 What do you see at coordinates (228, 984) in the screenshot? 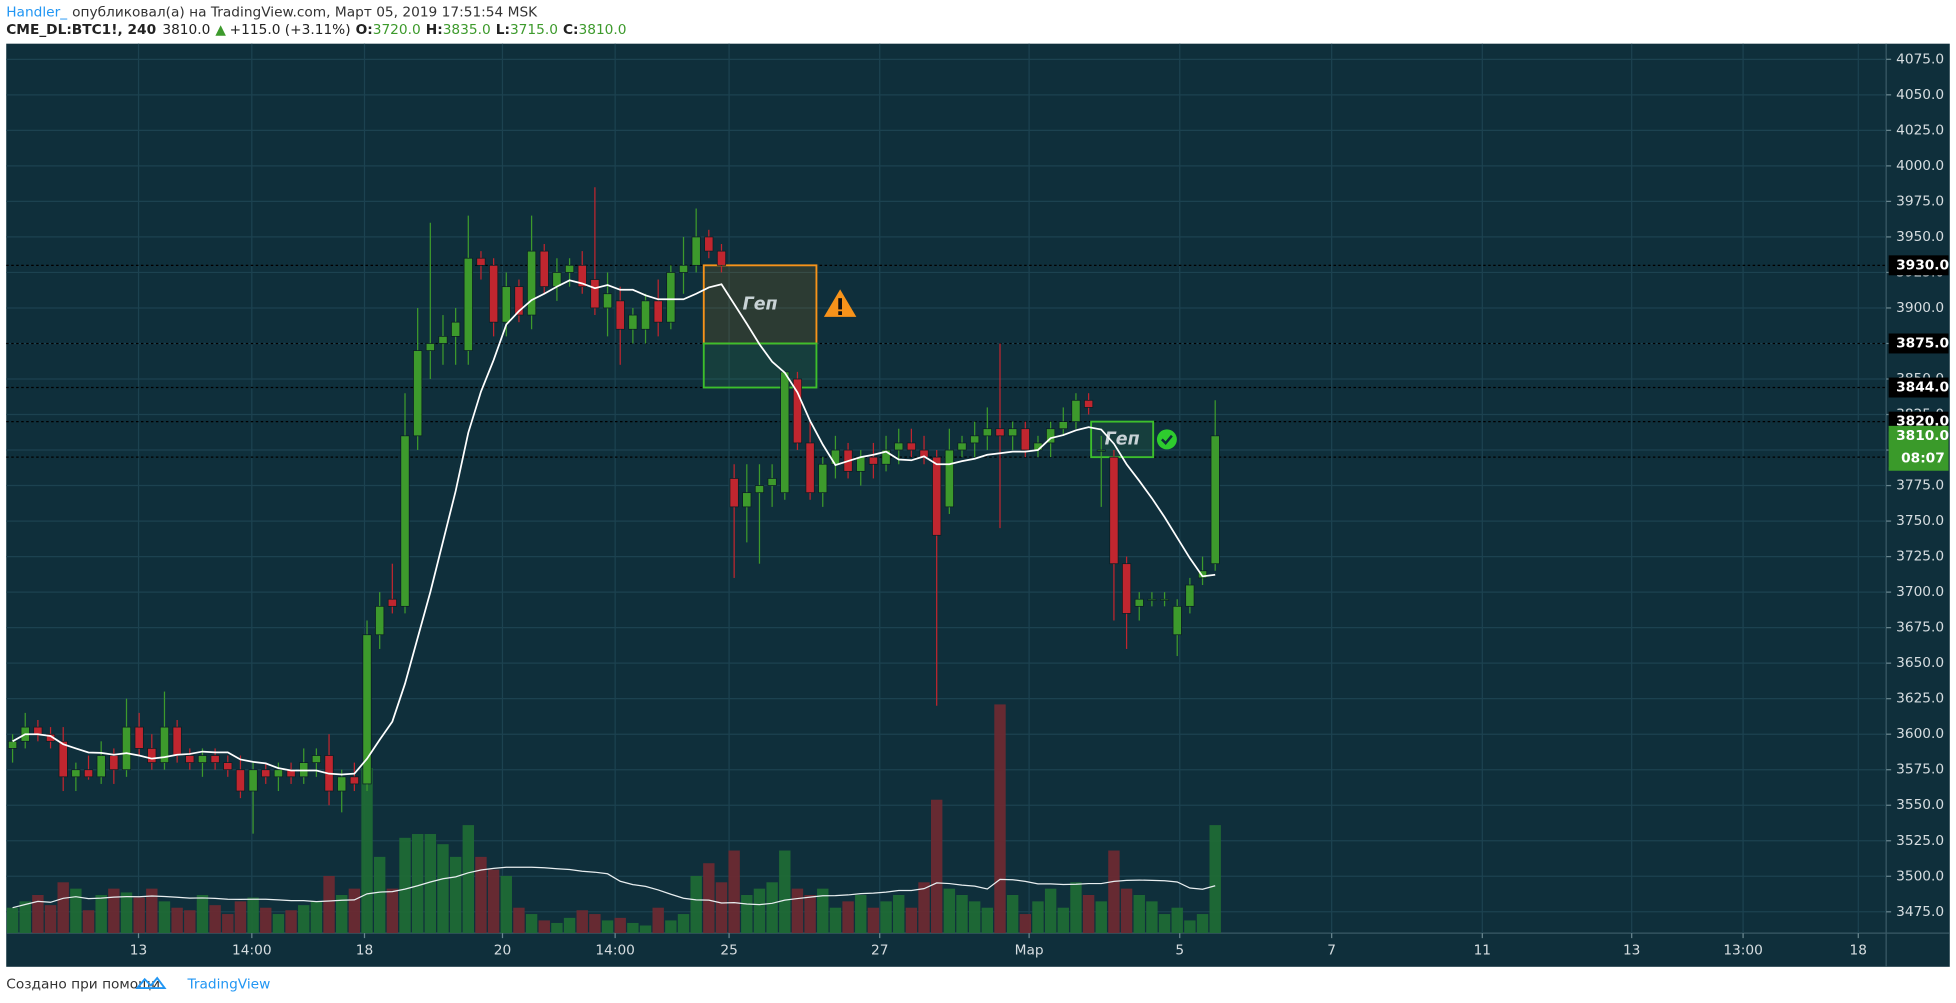
I see `footer-brand: TradingView` at bounding box center [228, 984].